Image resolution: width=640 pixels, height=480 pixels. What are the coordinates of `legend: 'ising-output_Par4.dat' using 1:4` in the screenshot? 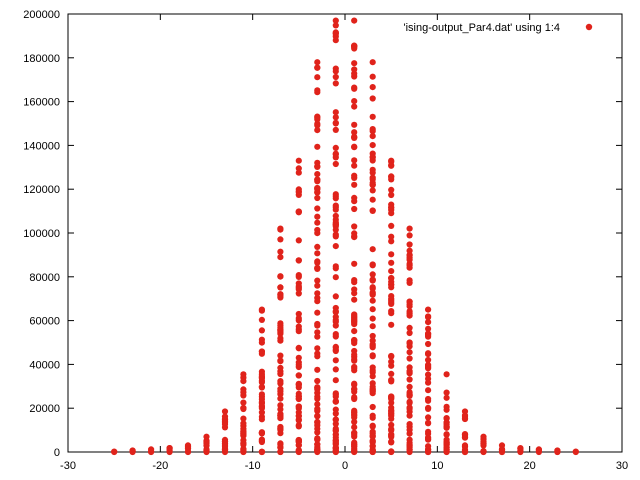 It's located at (498, 28).